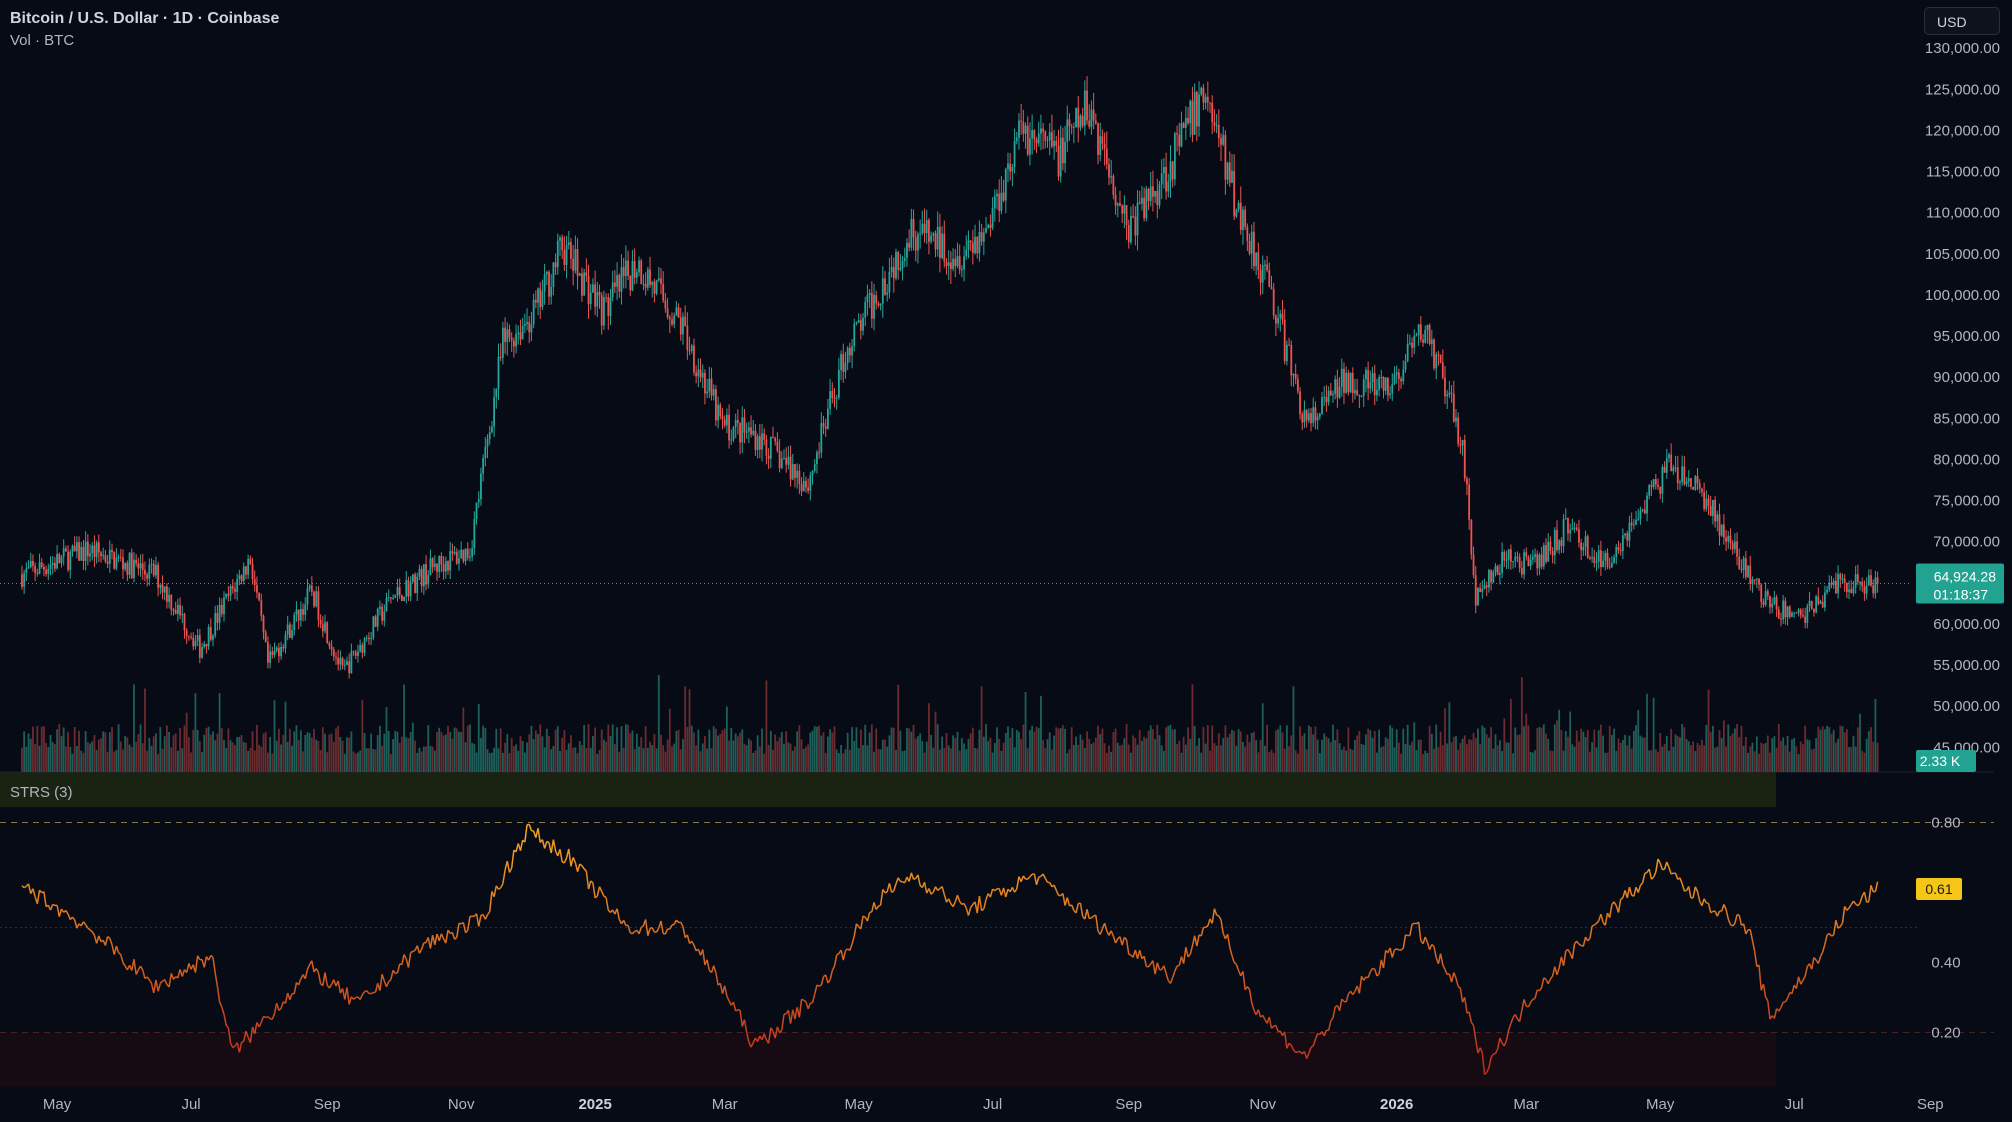 The image size is (2012, 1122). I want to click on volume-badge, so click(1946, 761).